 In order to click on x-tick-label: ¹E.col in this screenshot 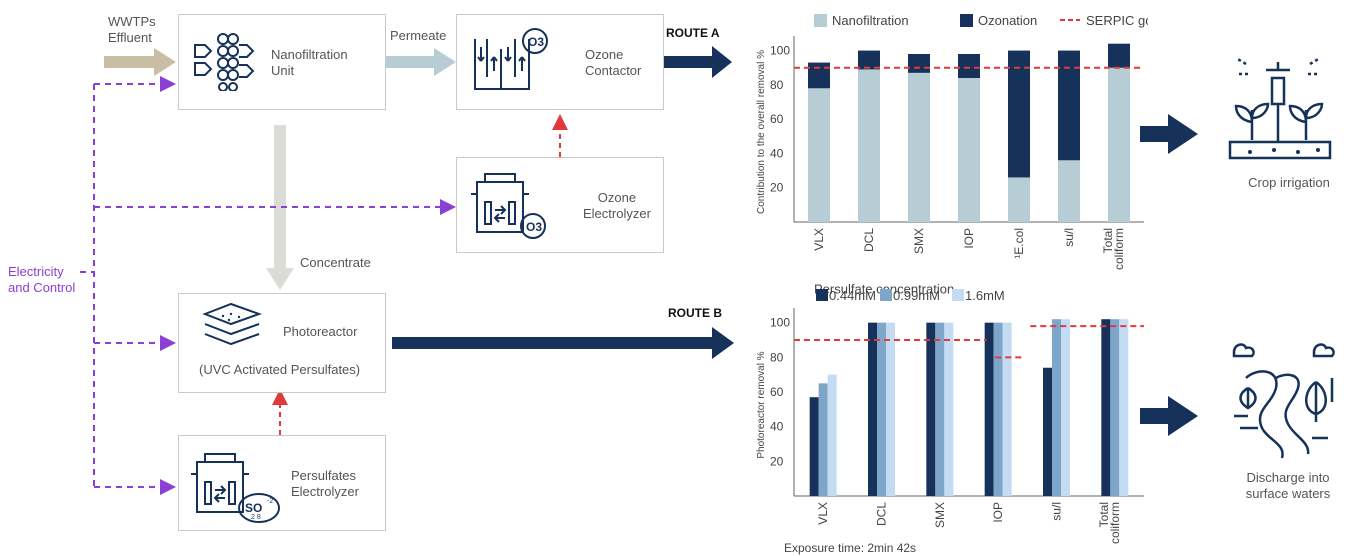, I will do `click(1019, 243)`.